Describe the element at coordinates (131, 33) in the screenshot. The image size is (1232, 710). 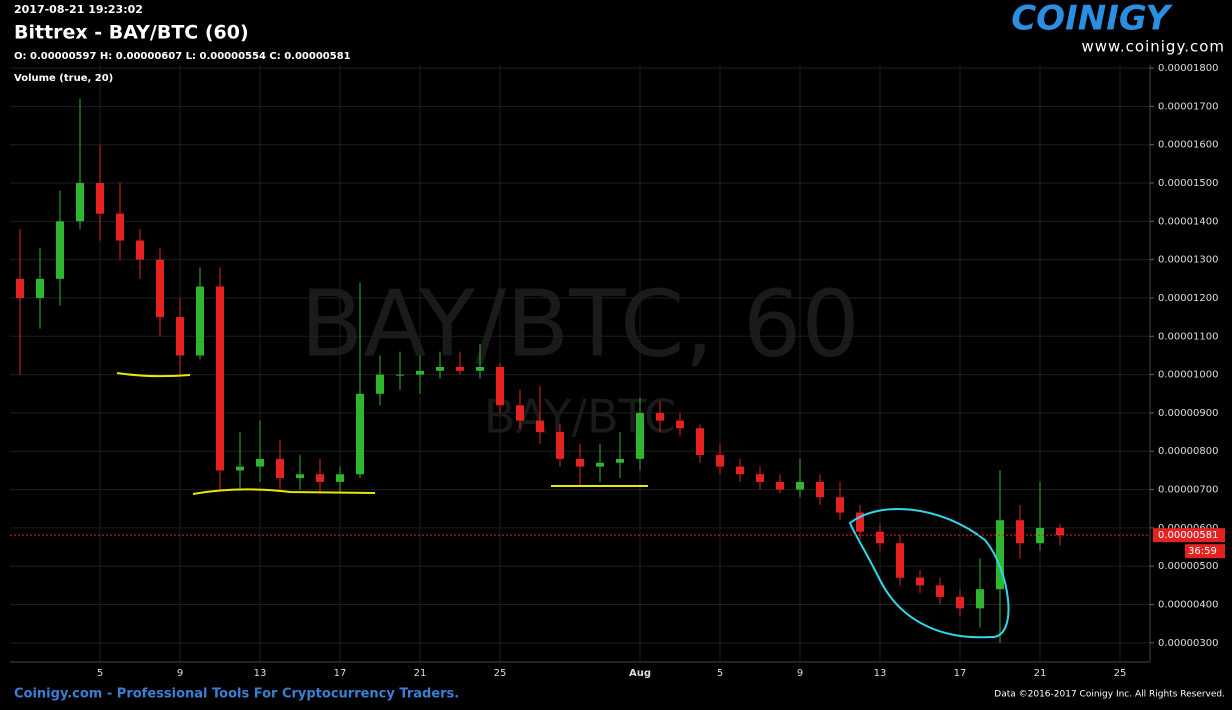
I see `chart-title: Bittrex - BAY/BTC (60)` at that location.